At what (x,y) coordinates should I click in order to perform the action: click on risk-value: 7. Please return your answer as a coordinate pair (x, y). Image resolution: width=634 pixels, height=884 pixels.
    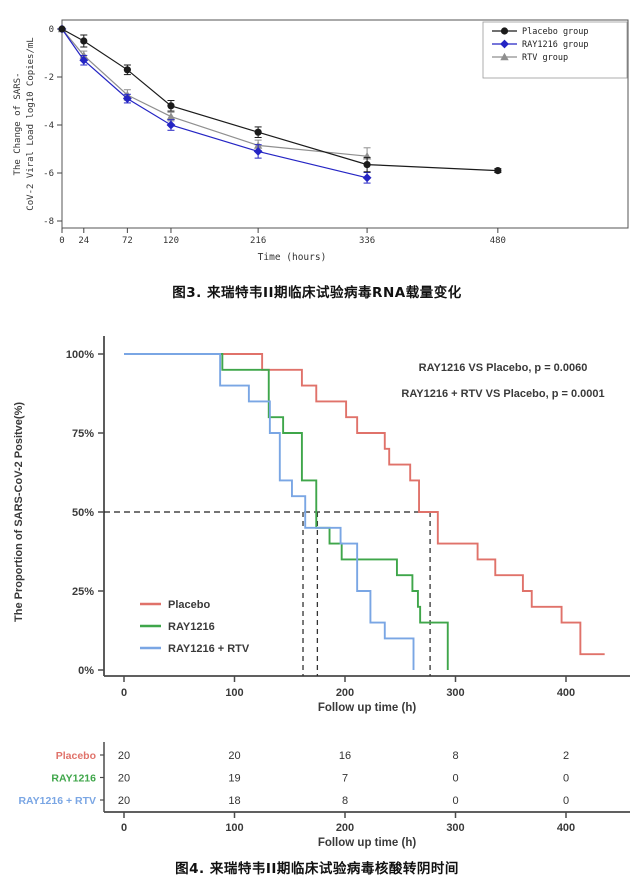
    Looking at the image, I should click on (345, 779).